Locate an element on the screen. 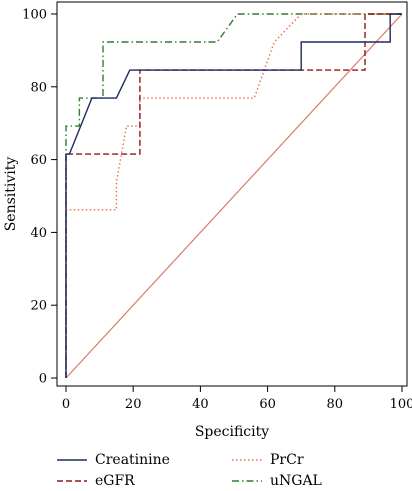 The image size is (412, 491). x-tick-label: 20 is located at coordinates (133, 404).